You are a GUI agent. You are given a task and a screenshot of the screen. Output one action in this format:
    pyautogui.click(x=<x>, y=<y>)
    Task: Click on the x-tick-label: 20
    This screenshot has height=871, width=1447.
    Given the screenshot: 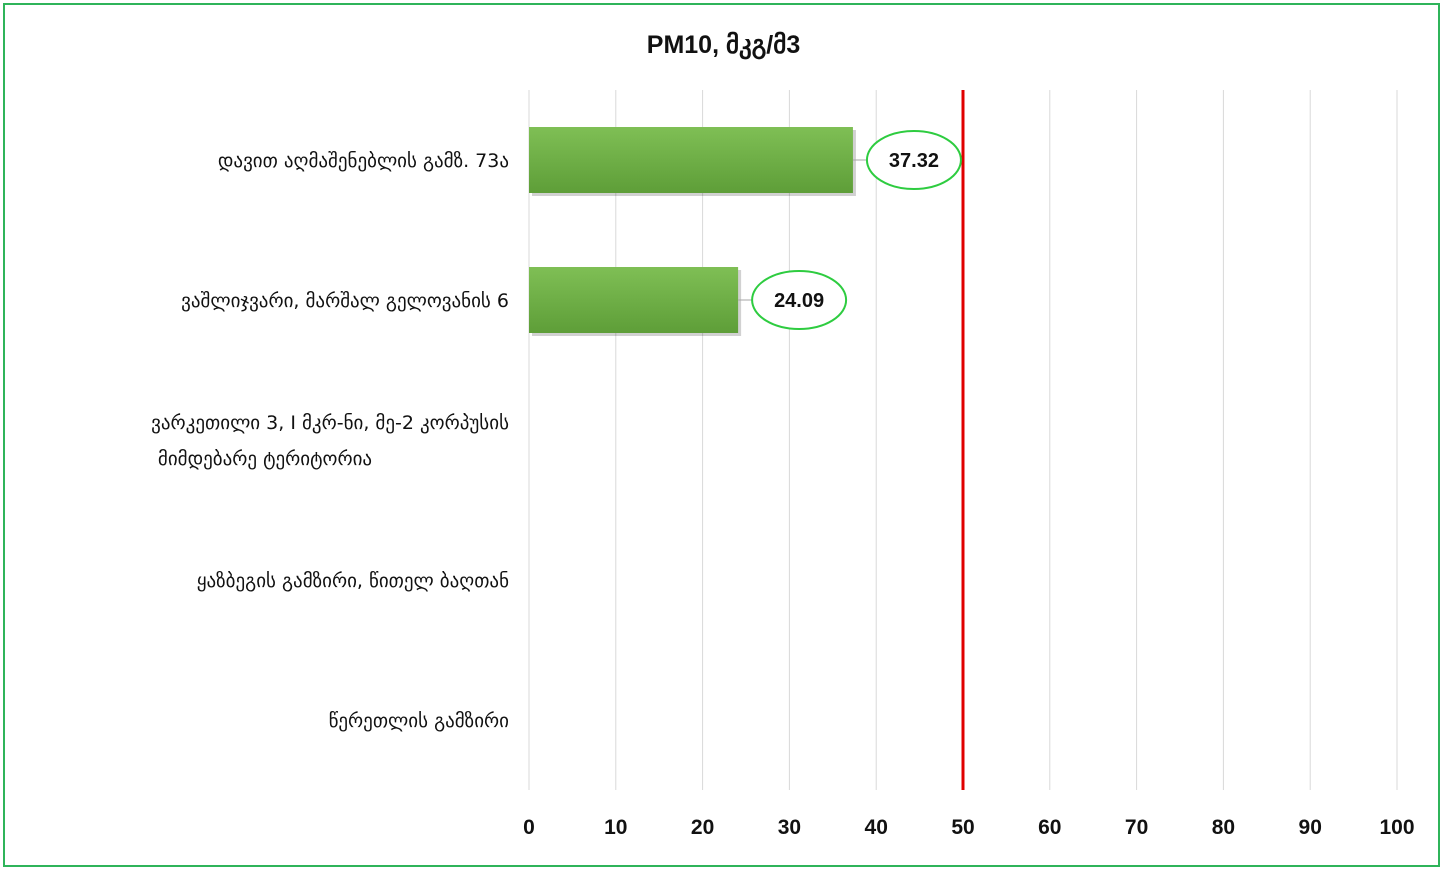 What is the action you would take?
    pyautogui.click(x=702, y=827)
    